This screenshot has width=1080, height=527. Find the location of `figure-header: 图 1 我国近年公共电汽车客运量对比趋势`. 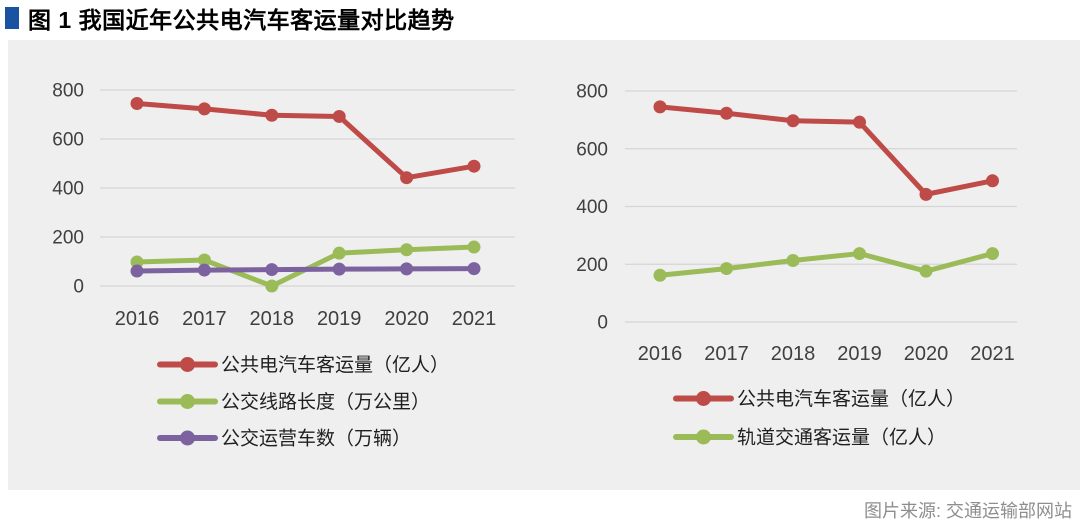

figure-header: 图 1 我国近年公共电汽车客运量对比趋势 is located at coordinates (230, 18).